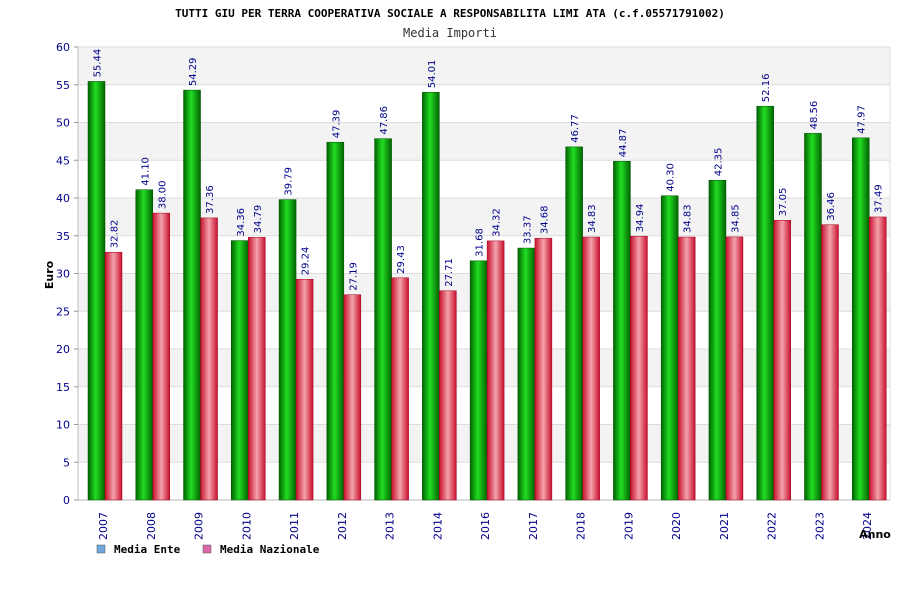 The width and height of the screenshot is (900, 600). Describe the element at coordinates (145, 171) in the screenshot. I see `value-label: 41.10` at that location.